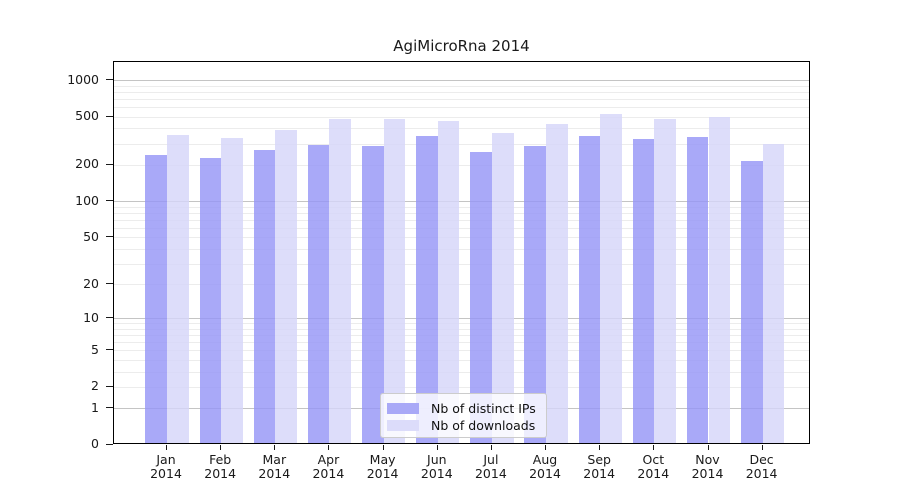 The image size is (900, 500). I want to click on y-tick-label: 20, so click(91, 283).